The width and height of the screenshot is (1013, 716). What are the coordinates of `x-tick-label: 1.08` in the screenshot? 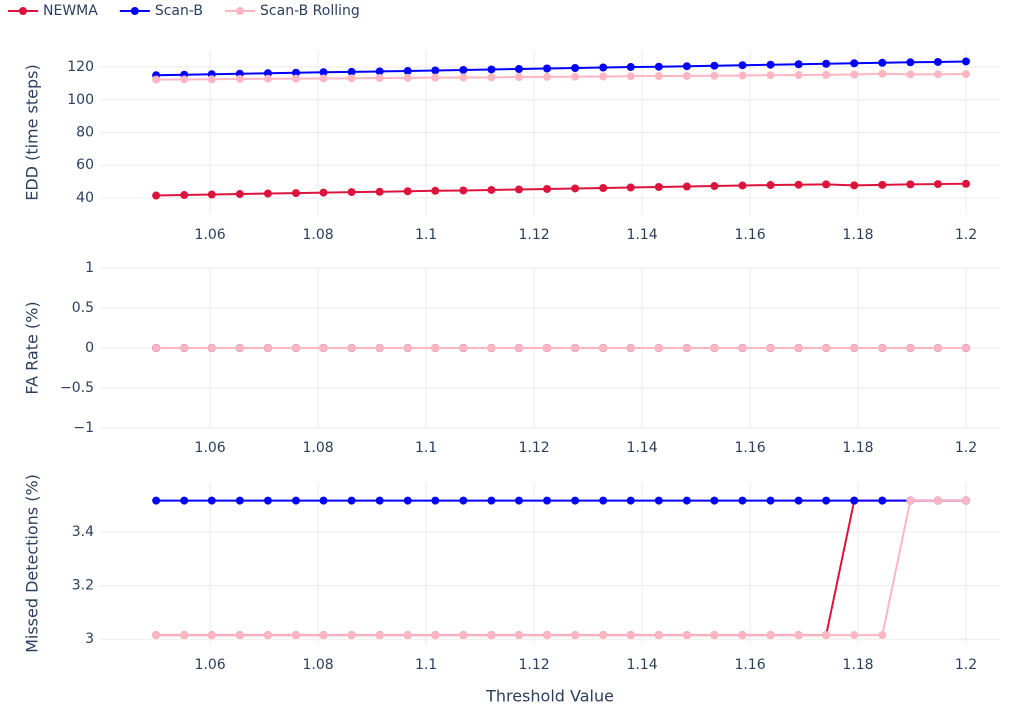 It's located at (318, 665).